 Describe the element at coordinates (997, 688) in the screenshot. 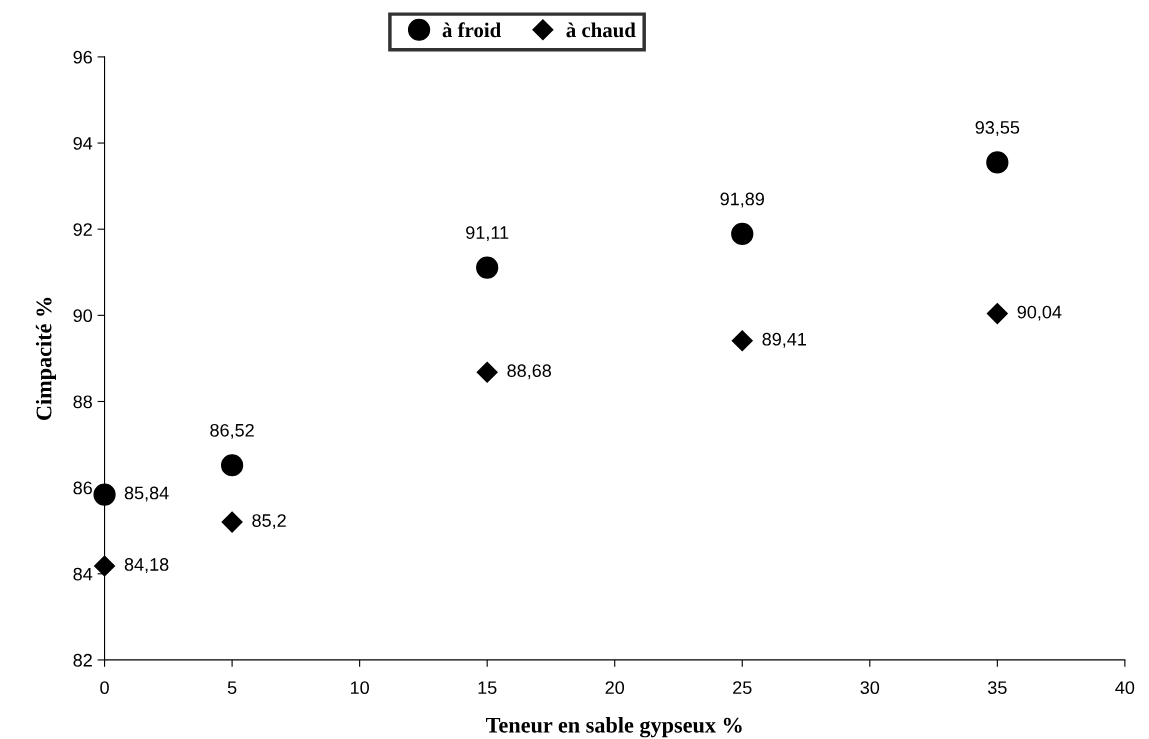

I see `x-tick-label: 35` at that location.